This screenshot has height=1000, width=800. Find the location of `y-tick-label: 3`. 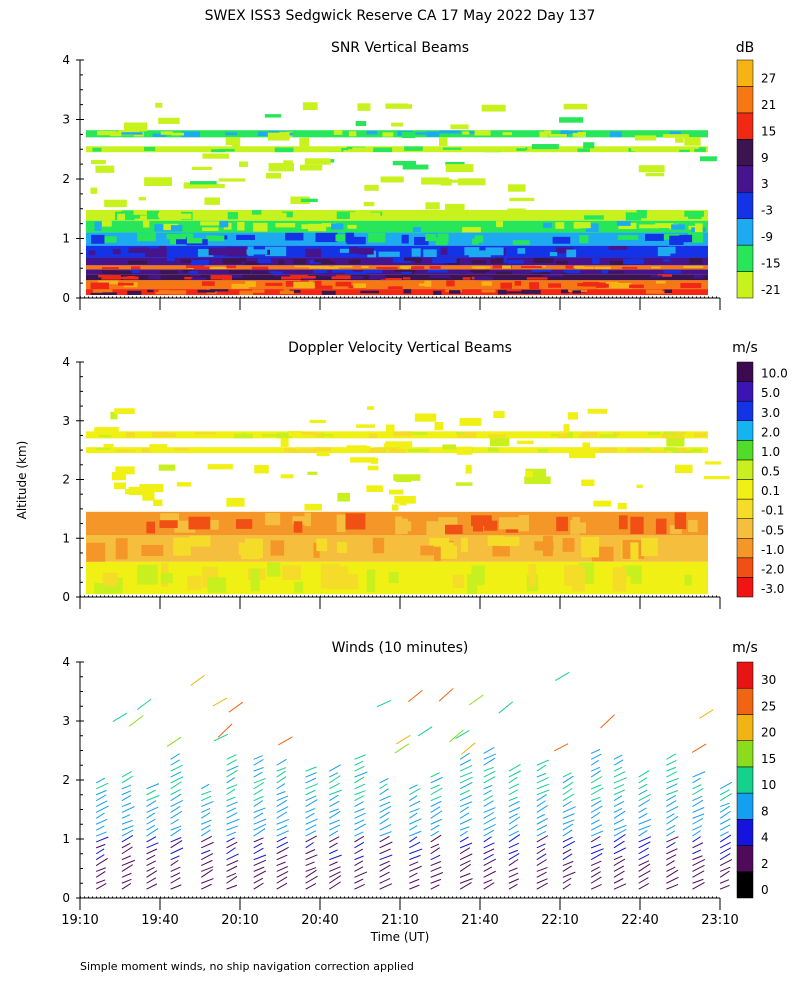

y-tick-label: 3 is located at coordinates (66, 120).